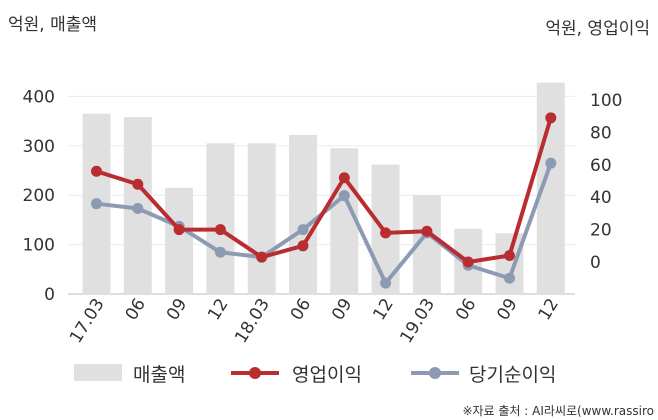 This screenshot has height=420, width=658. I want to click on legend-item-net-income: 당기순이익, so click(509, 375).